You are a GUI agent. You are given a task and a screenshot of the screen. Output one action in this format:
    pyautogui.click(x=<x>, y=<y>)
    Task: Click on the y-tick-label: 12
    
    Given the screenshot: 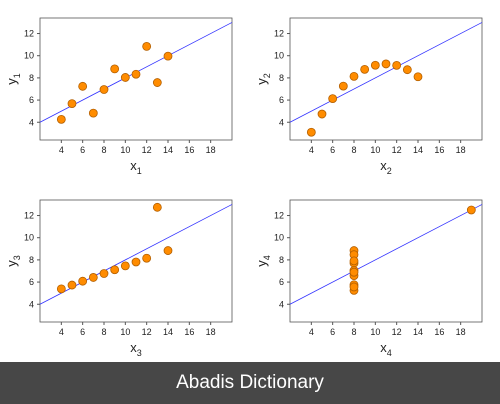 What is the action you would take?
    pyautogui.click(x=29, y=216)
    